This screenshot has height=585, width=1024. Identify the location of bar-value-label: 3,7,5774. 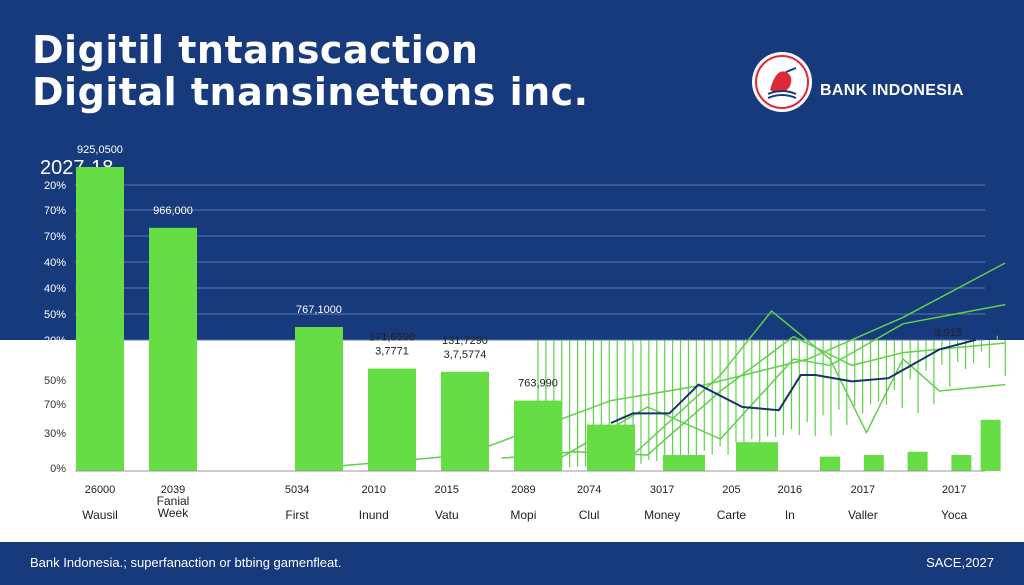
(465, 355).